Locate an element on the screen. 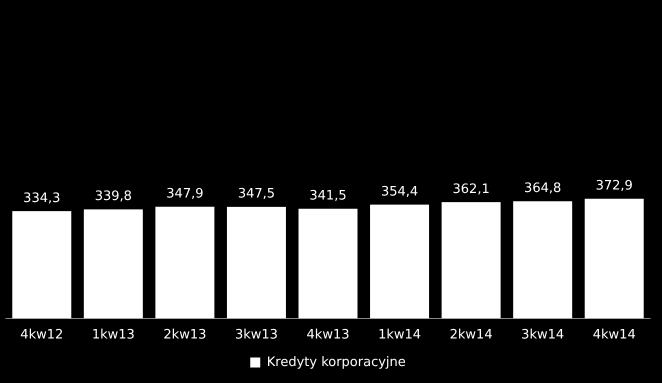 The height and width of the screenshot is (383, 662). data-label: 372,9 is located at coordinates (614, 186).